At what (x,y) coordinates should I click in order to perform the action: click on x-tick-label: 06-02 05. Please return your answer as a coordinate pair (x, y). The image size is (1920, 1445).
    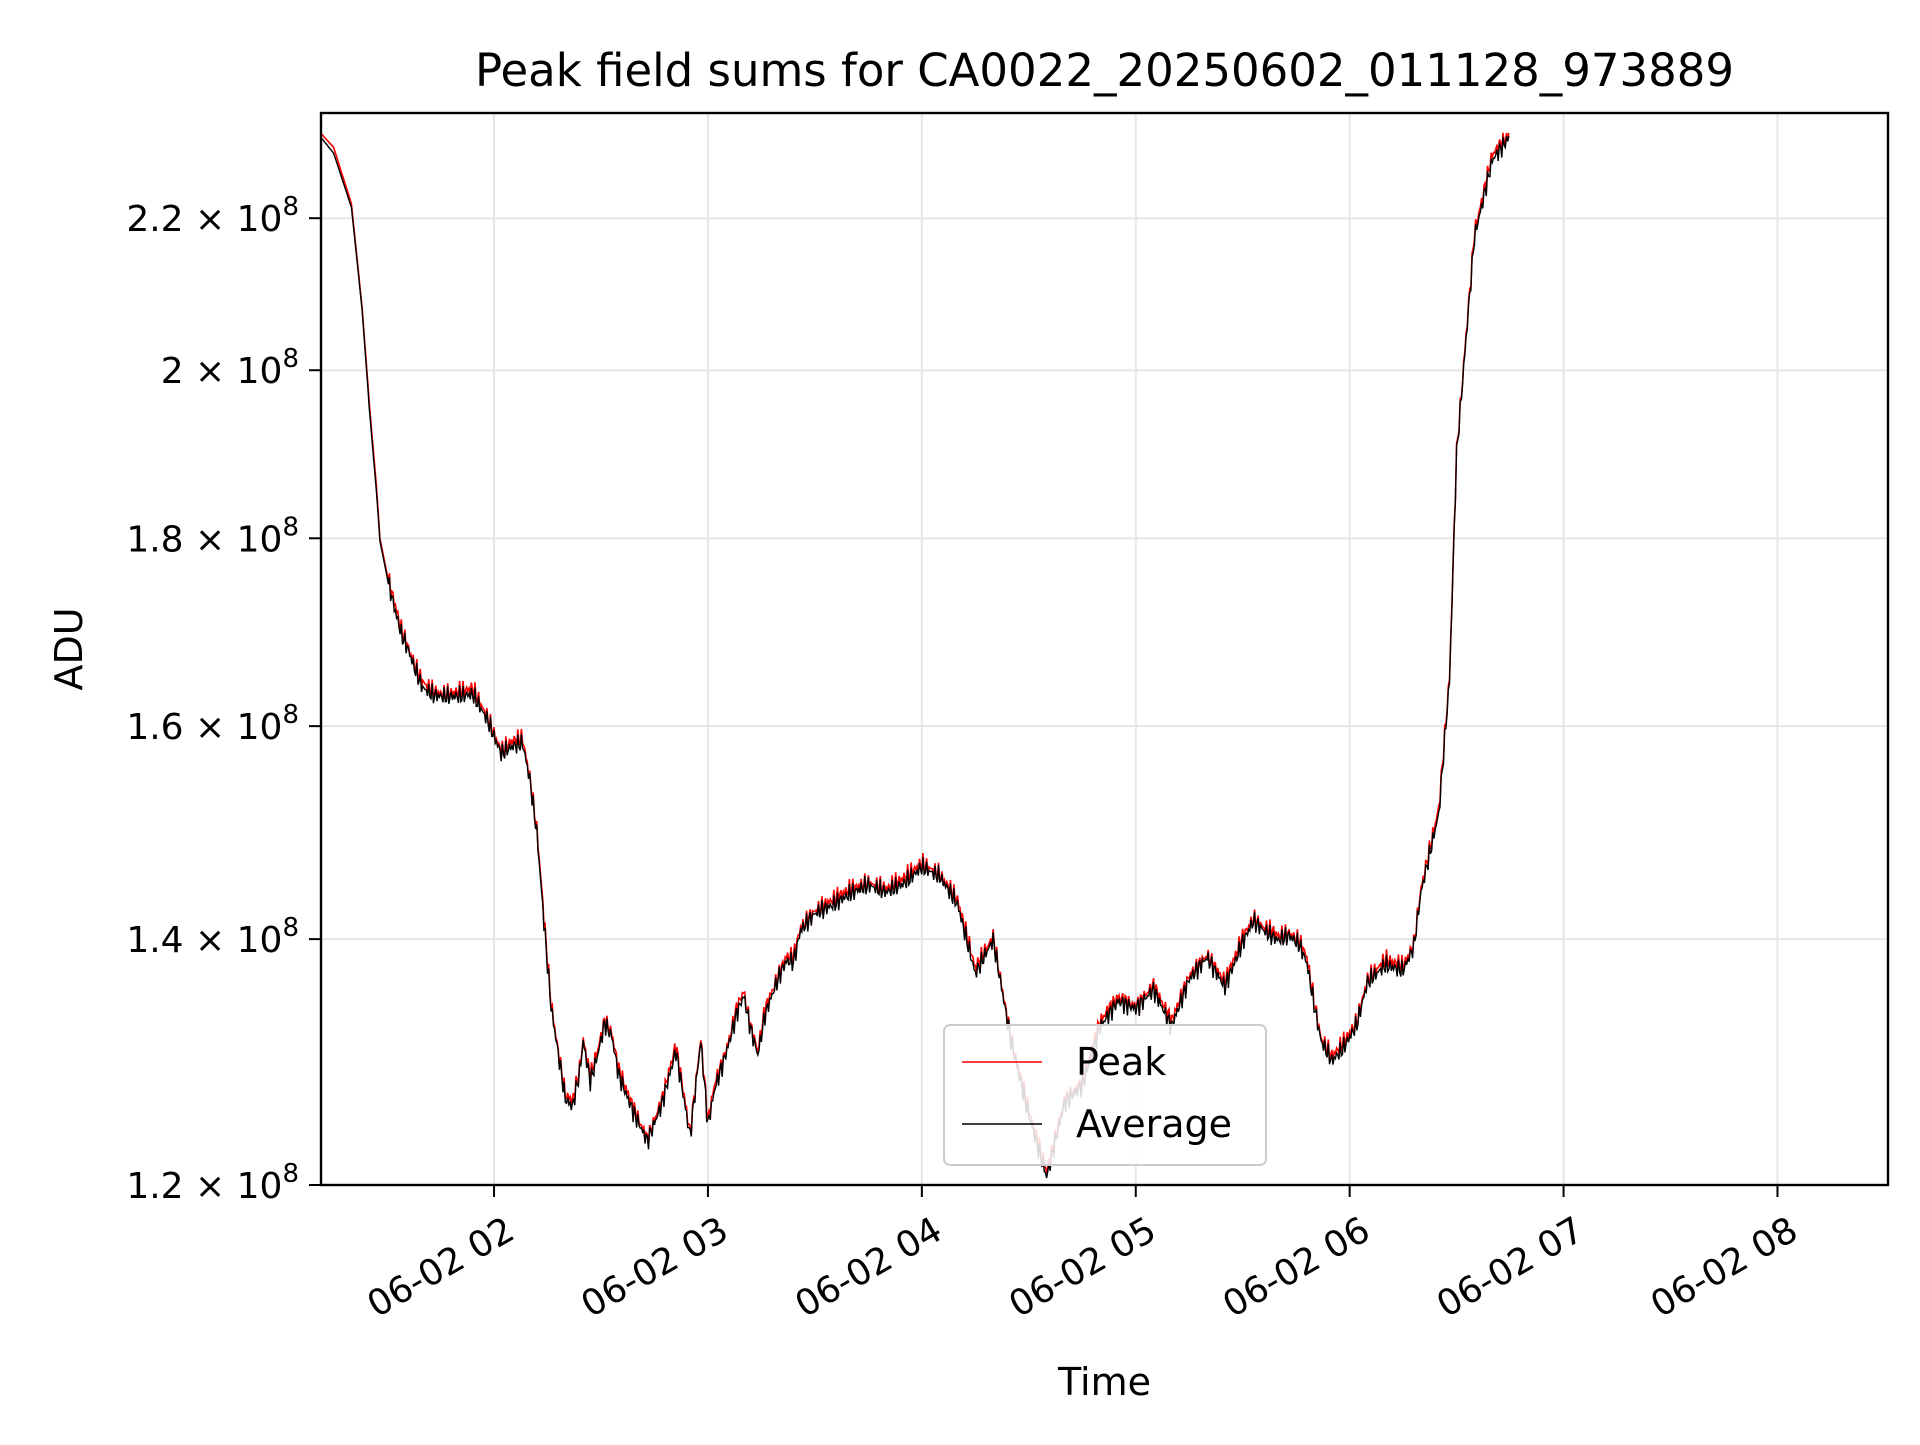
    Looking at the image, I should click on (1082, 1267).